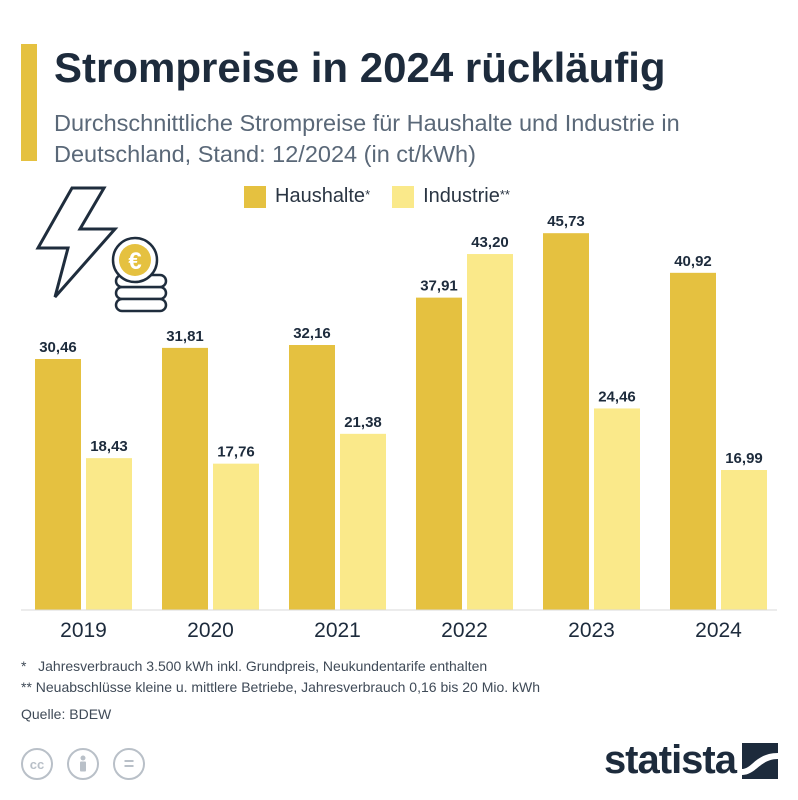 The image size is (798, 800). I want to click on bar-industrie-2020, so click(236, 536).